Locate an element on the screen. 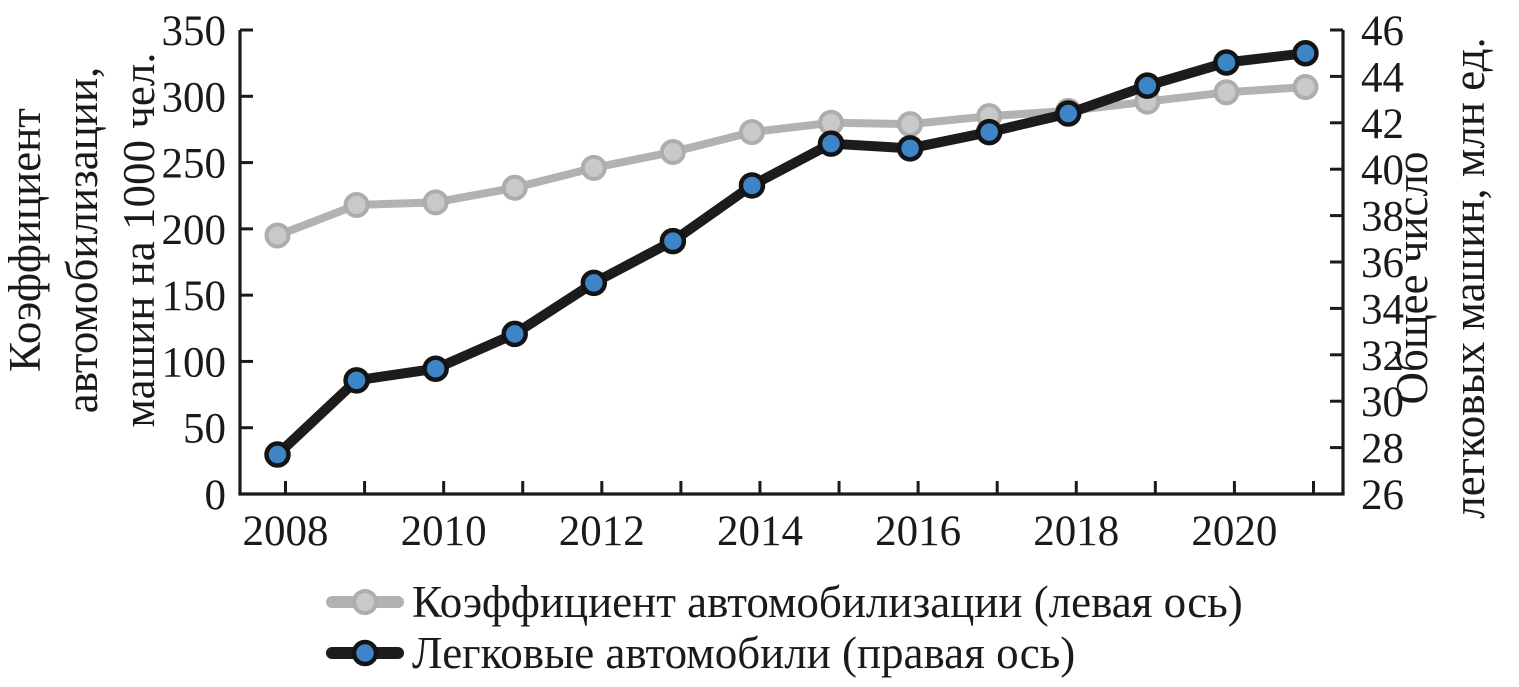 This screenshot has width=1519, height=687. left-axis-title-line-2: автомобилизации, is located at coordinates (82, 240).